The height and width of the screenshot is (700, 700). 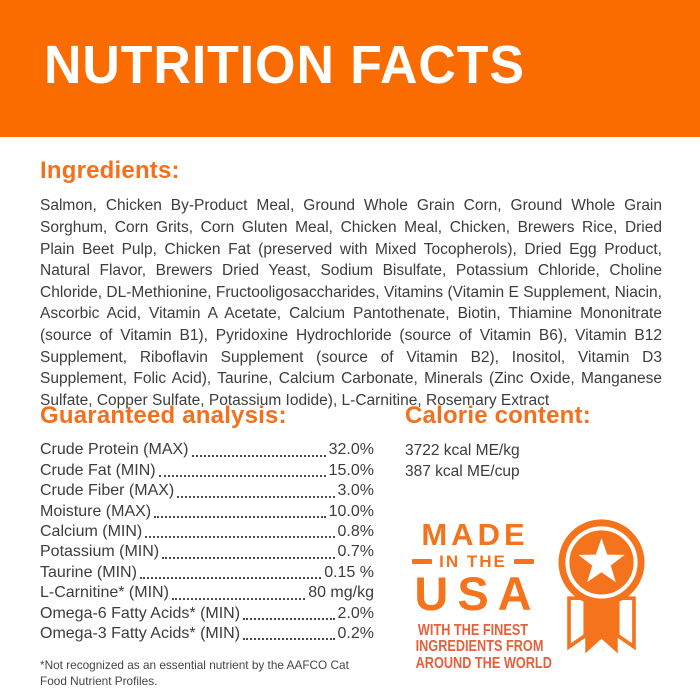 I want to click on analysis-row-label: Crude Fat (MIN), so click(x=98, y=470).